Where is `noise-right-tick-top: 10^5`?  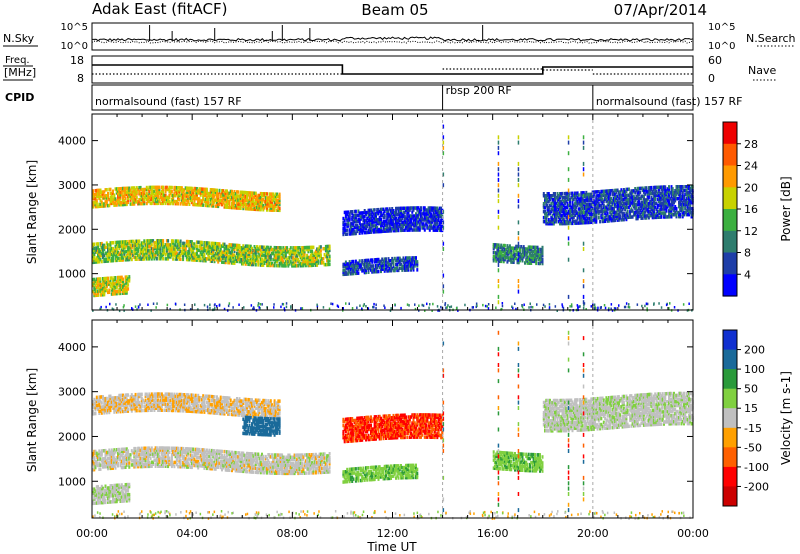 noise-right-tick-top: 10^5 is located at coordinates (721, 27).